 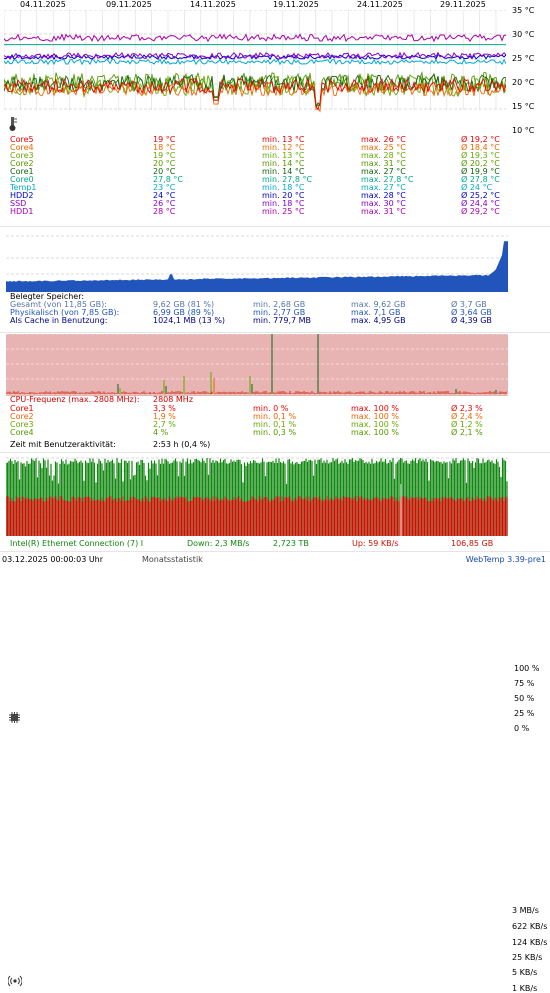 What do you see at coordinates (480, 195) in the screenshot?
I see `temp-avg: Ø 25,2 °C` at bounding box center [480, 195].